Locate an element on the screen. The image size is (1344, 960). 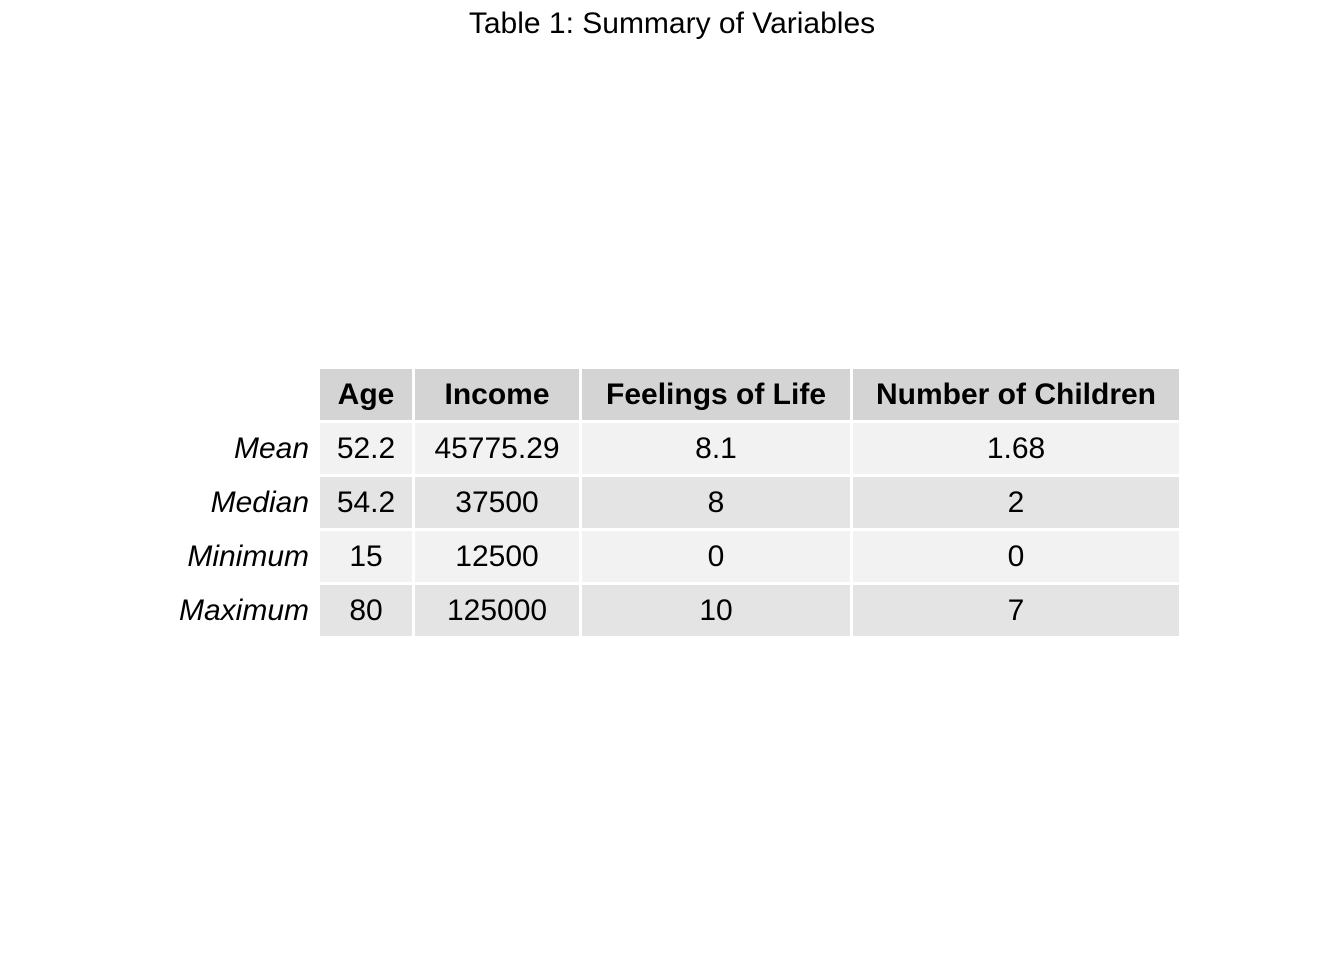
cell-mean-income: 45775.29 is located at coordinates (497, 448).